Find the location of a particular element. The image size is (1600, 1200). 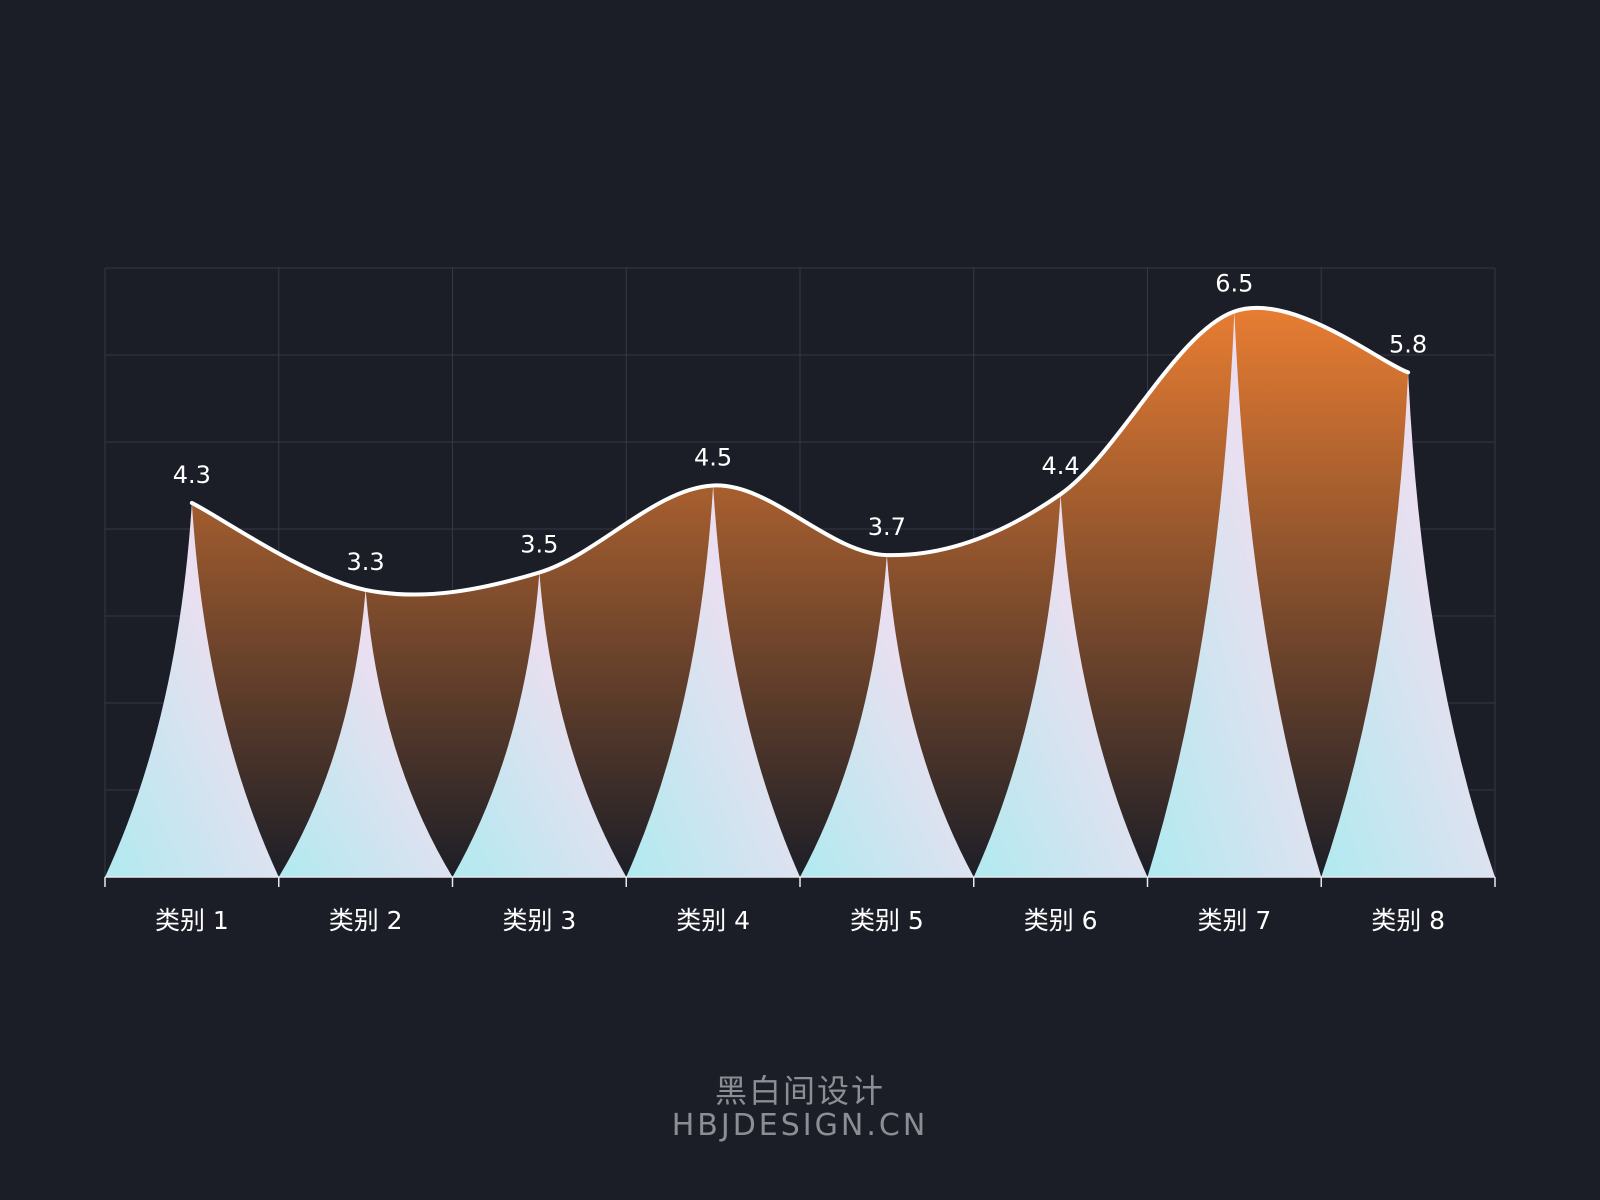

data-label: 5.8 is located at coordinates (1408, 344).